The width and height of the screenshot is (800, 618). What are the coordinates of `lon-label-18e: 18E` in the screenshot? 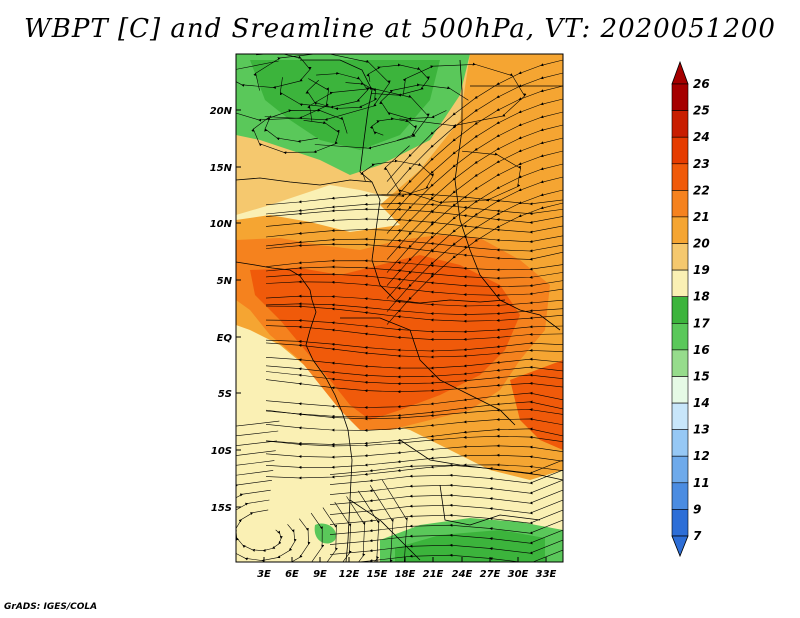 It's located at (405, 574).